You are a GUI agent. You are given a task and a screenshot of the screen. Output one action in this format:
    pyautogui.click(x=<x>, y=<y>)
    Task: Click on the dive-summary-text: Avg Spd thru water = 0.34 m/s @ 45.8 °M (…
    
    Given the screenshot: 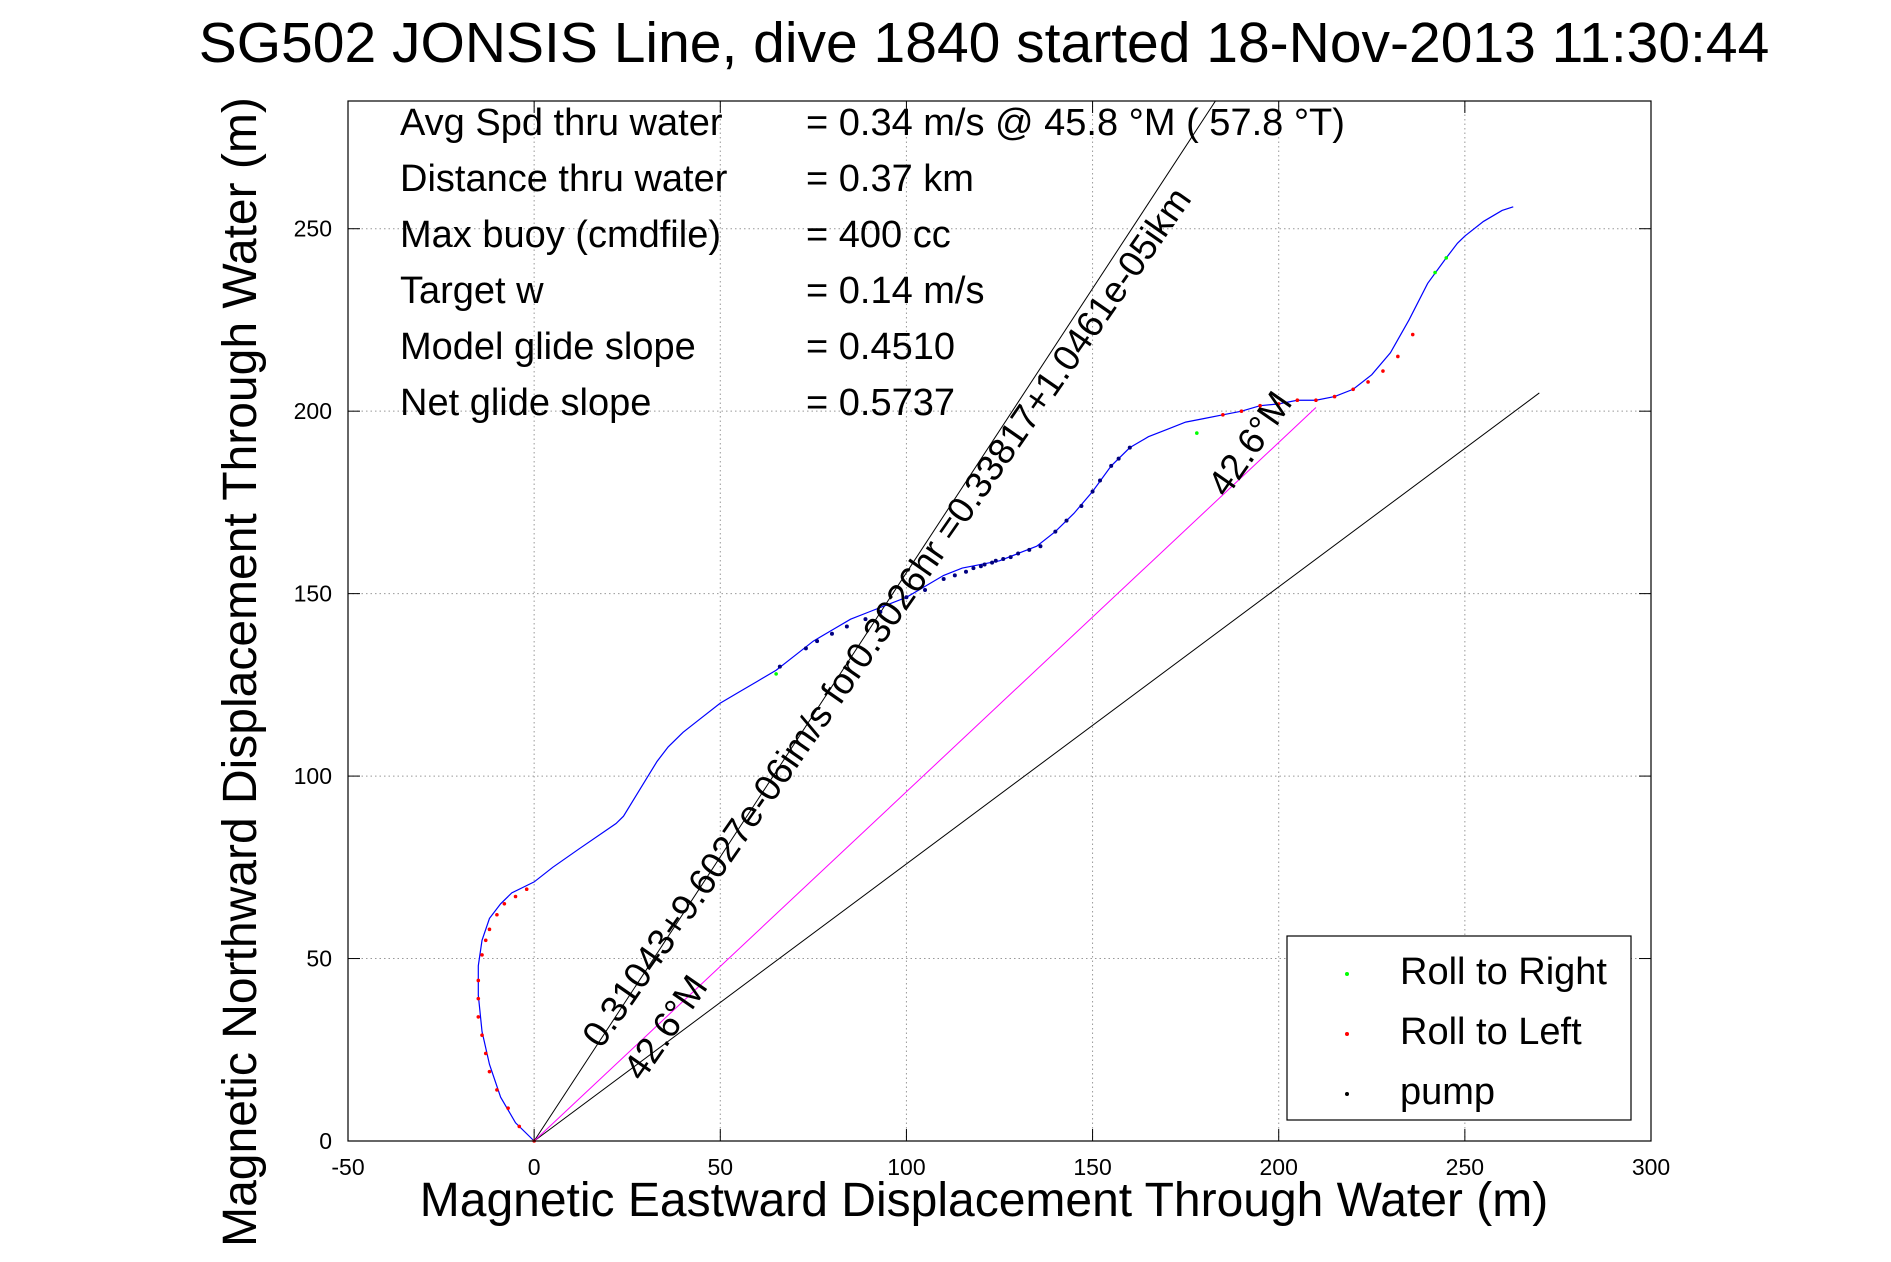 What is the action you would take?
    pyautogui.click(x=872, y=263)
    